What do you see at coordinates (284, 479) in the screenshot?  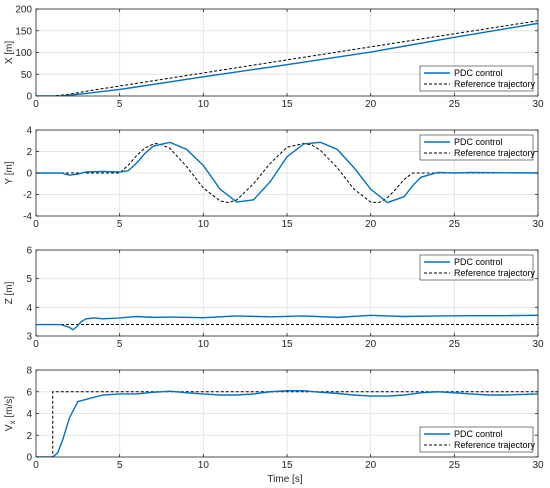 I see `x-axis-label: Time [s]` at bounding box center [284, 479].